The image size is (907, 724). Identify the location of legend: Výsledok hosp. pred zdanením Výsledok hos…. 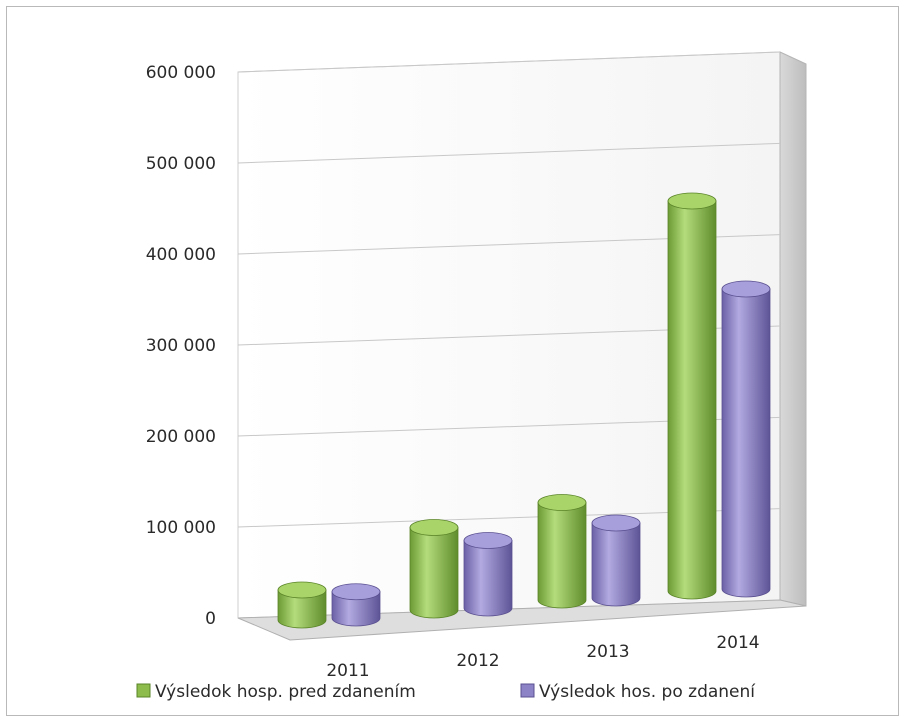
(446, 692).